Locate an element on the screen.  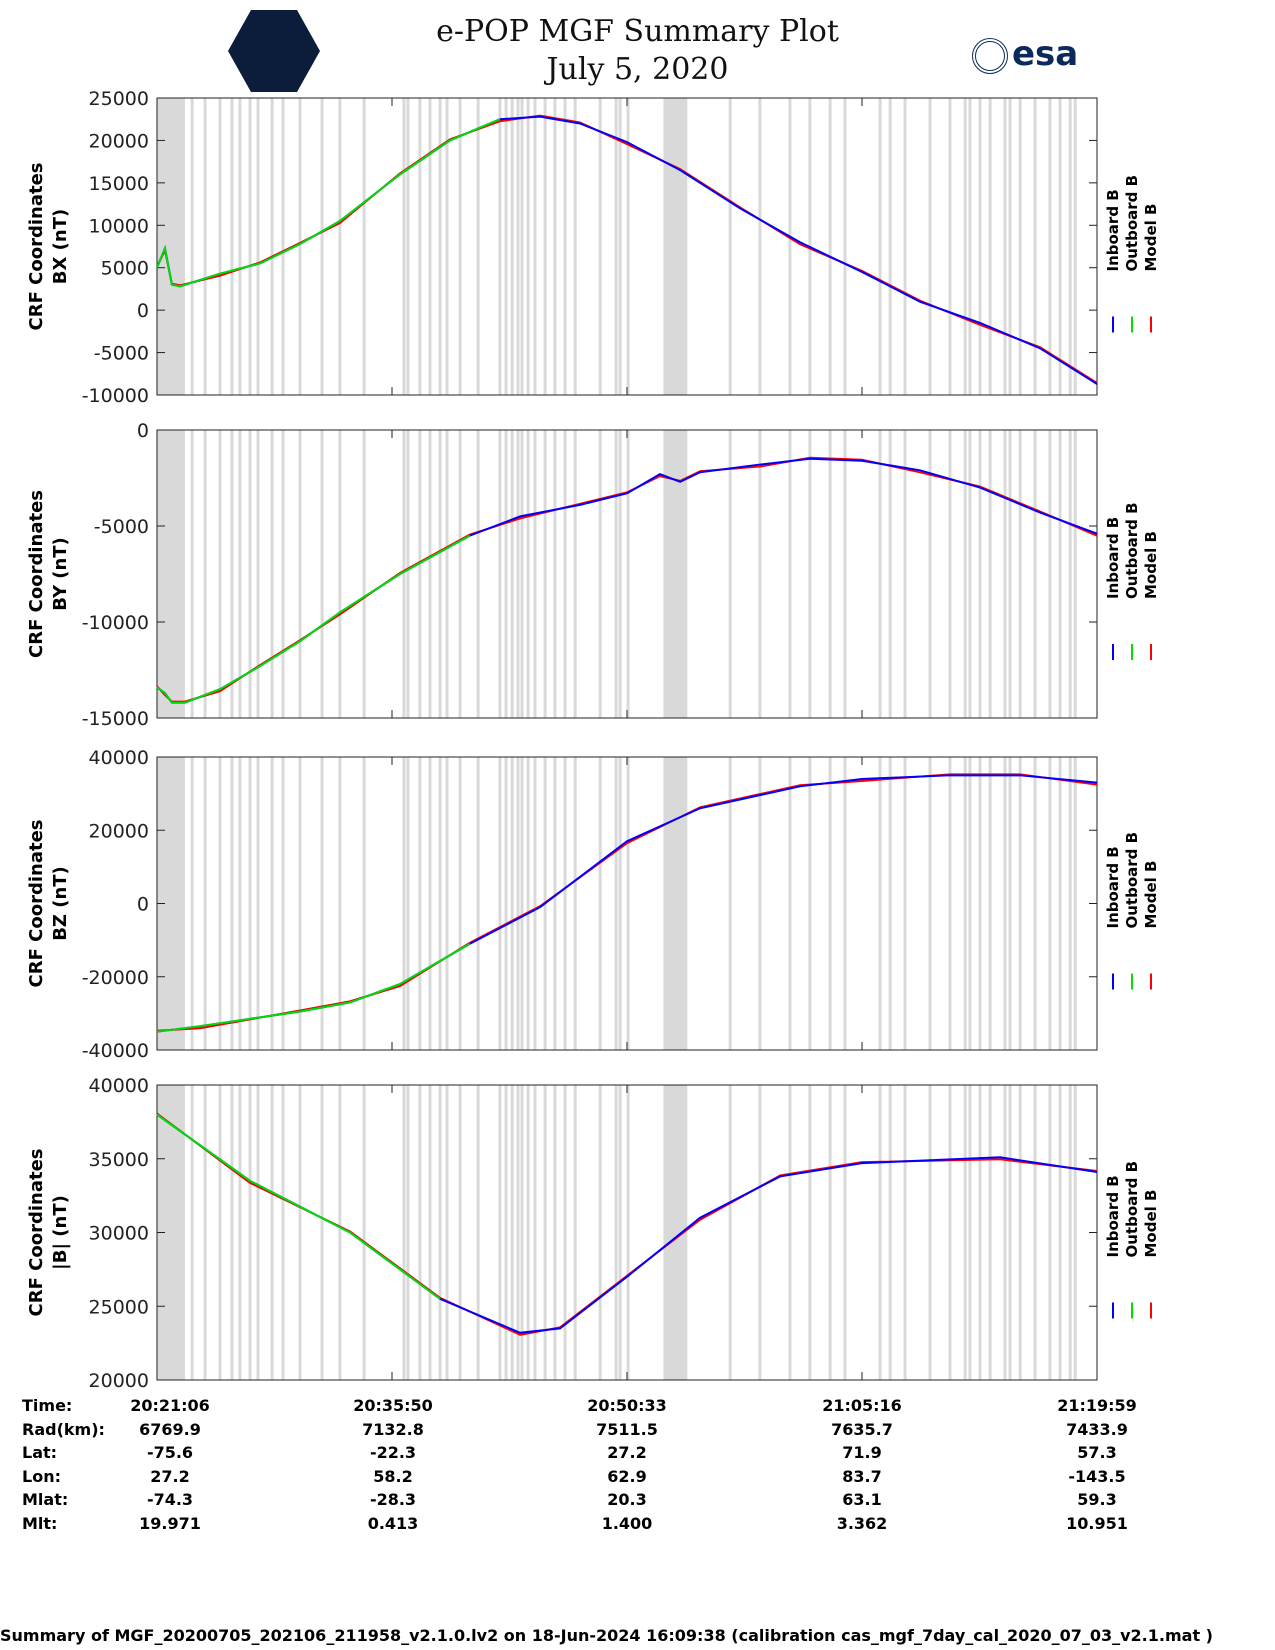
legend-model: Model B is located at coordinates (1151, 565).